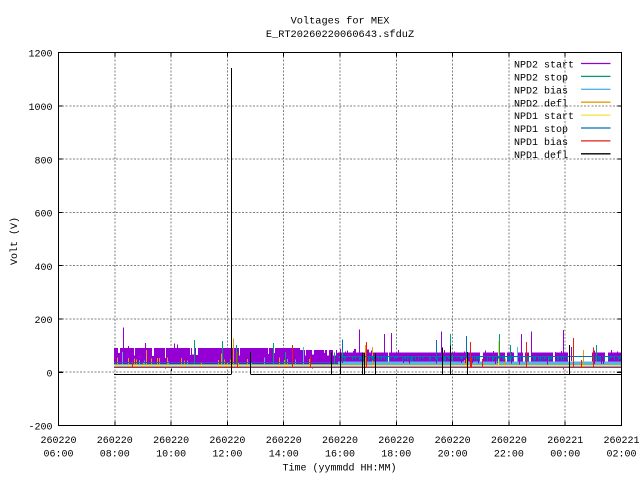 This screenshot has width=640, height=480. Describe the element at coordinates (453, 454) in the screenshot. I see `svg-text: 20:00` at that location.